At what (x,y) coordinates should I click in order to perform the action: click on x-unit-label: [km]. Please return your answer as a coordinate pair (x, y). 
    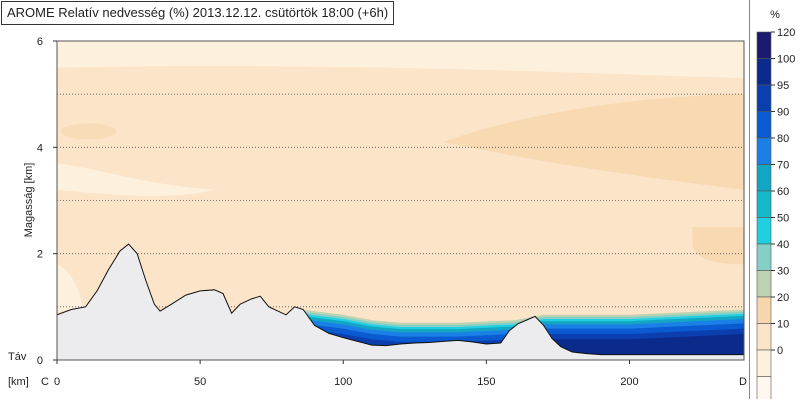
    Looking at the image, I should click on (18, 382).